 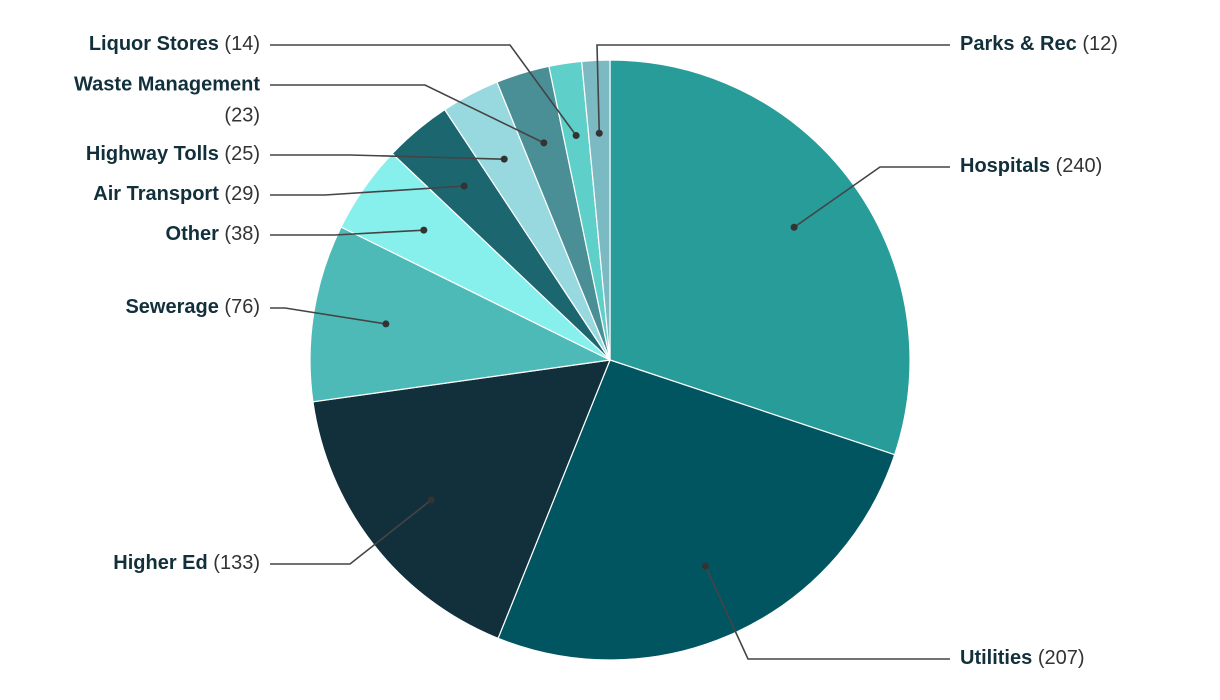 I want to click on slice-label: Sewerage, so click(x=171, y=307).